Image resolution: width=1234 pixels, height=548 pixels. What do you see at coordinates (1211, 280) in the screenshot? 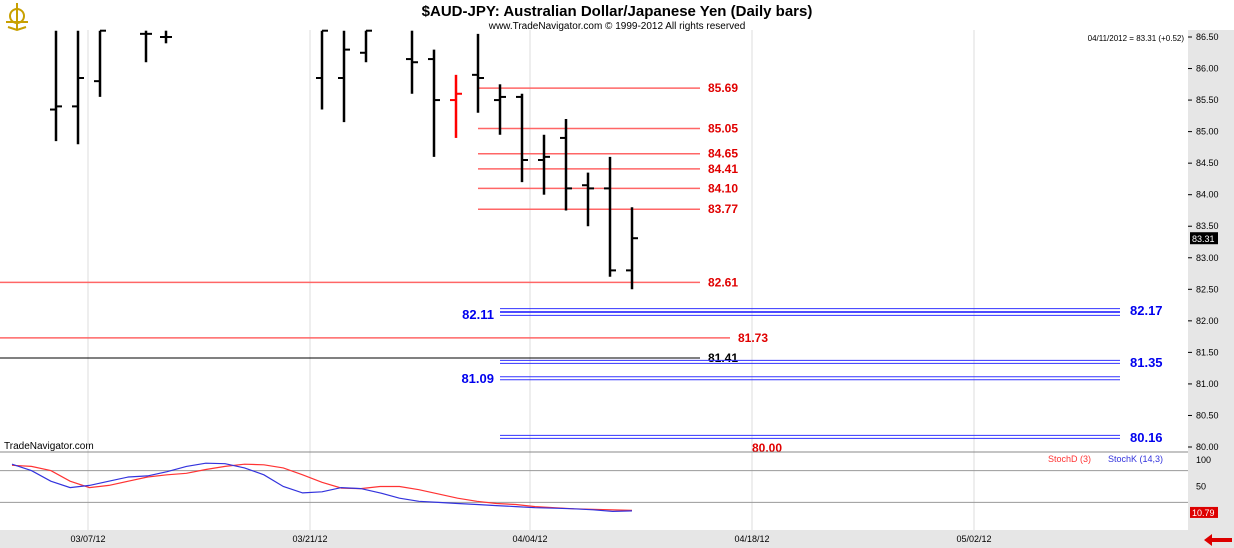
I see `price-axis-background` at bounding box center [1211, 280].